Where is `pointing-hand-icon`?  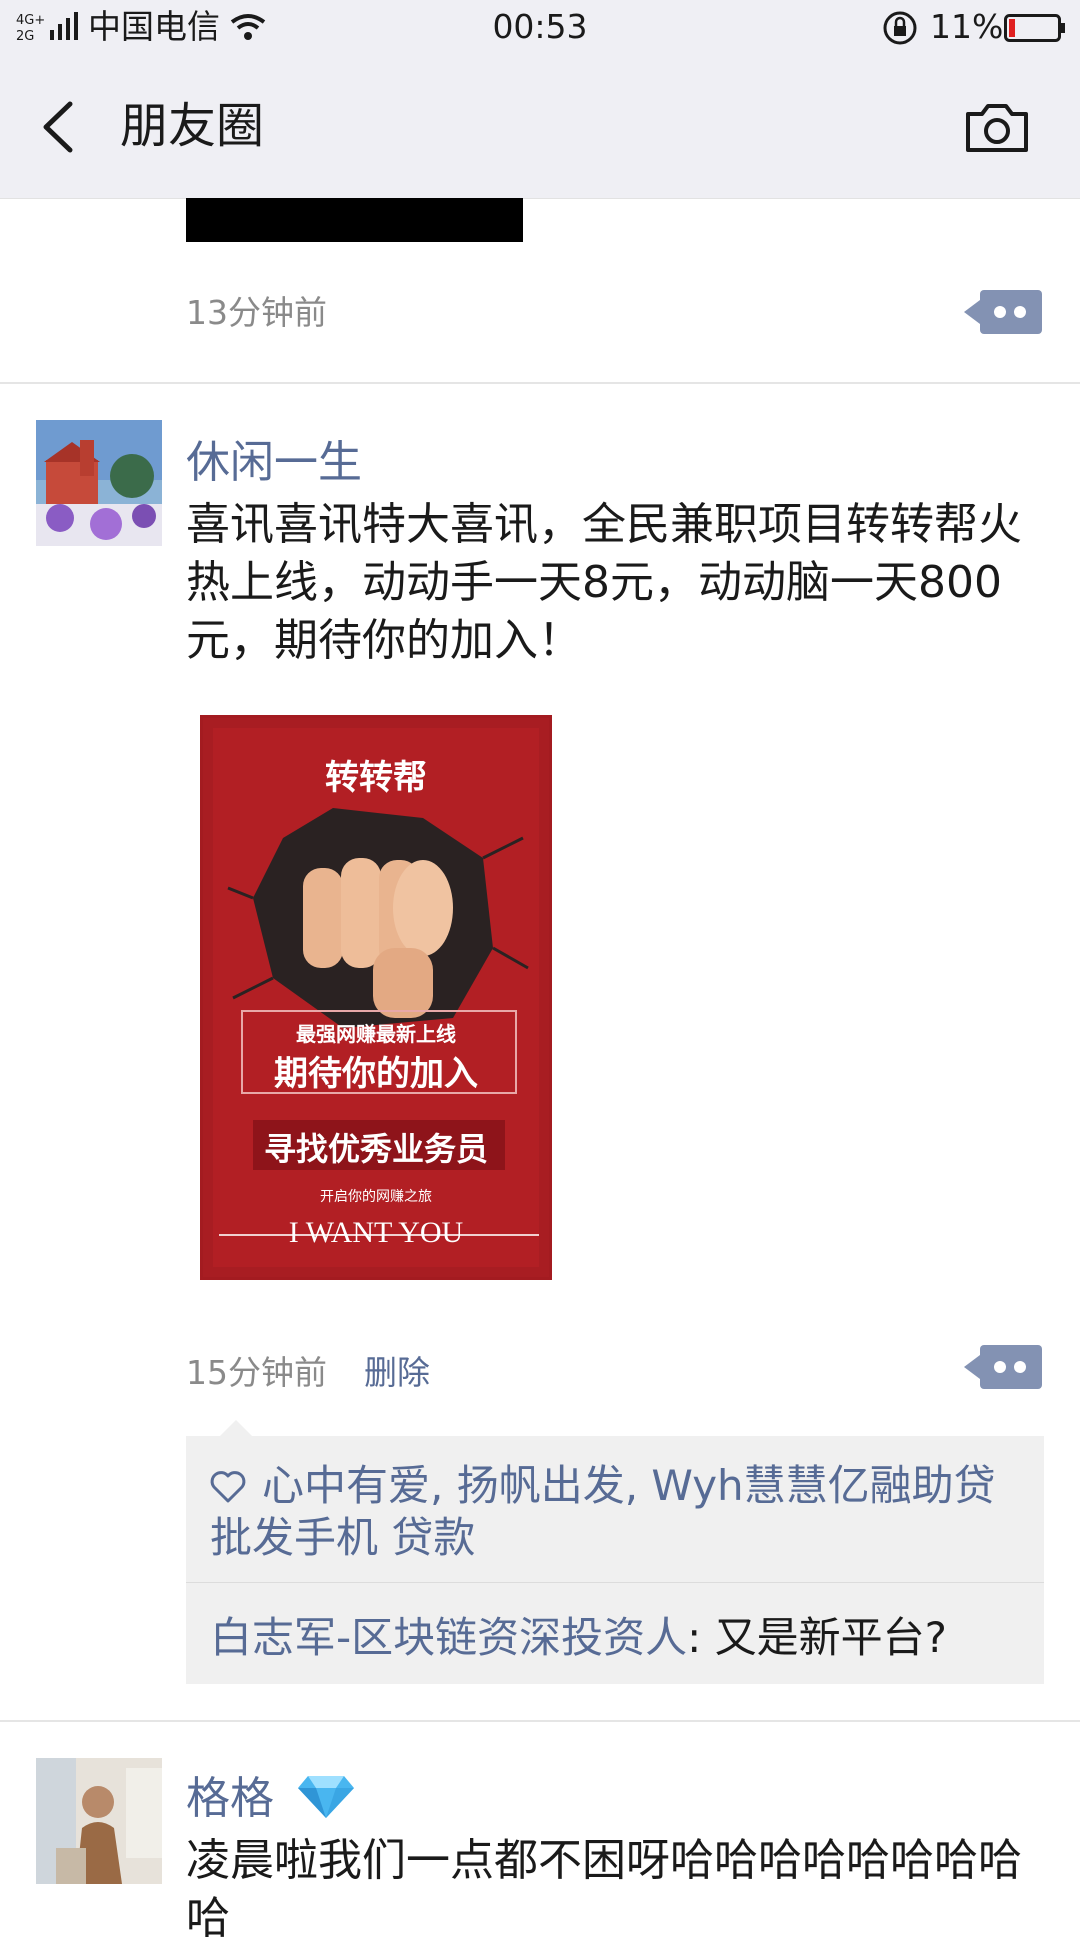
pointing-hand-icon is located at coordinates (378, 918).